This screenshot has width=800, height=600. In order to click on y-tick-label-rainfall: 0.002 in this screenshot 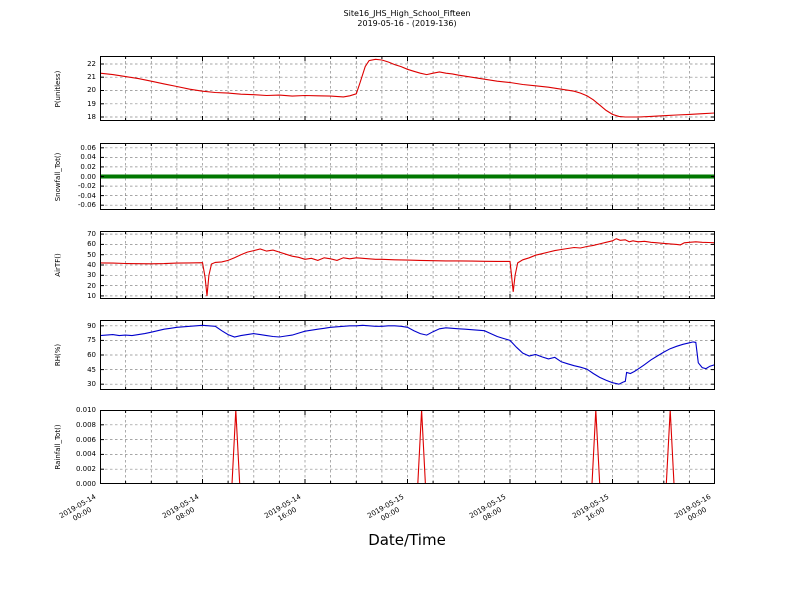, I will do `click(85, 469)`.